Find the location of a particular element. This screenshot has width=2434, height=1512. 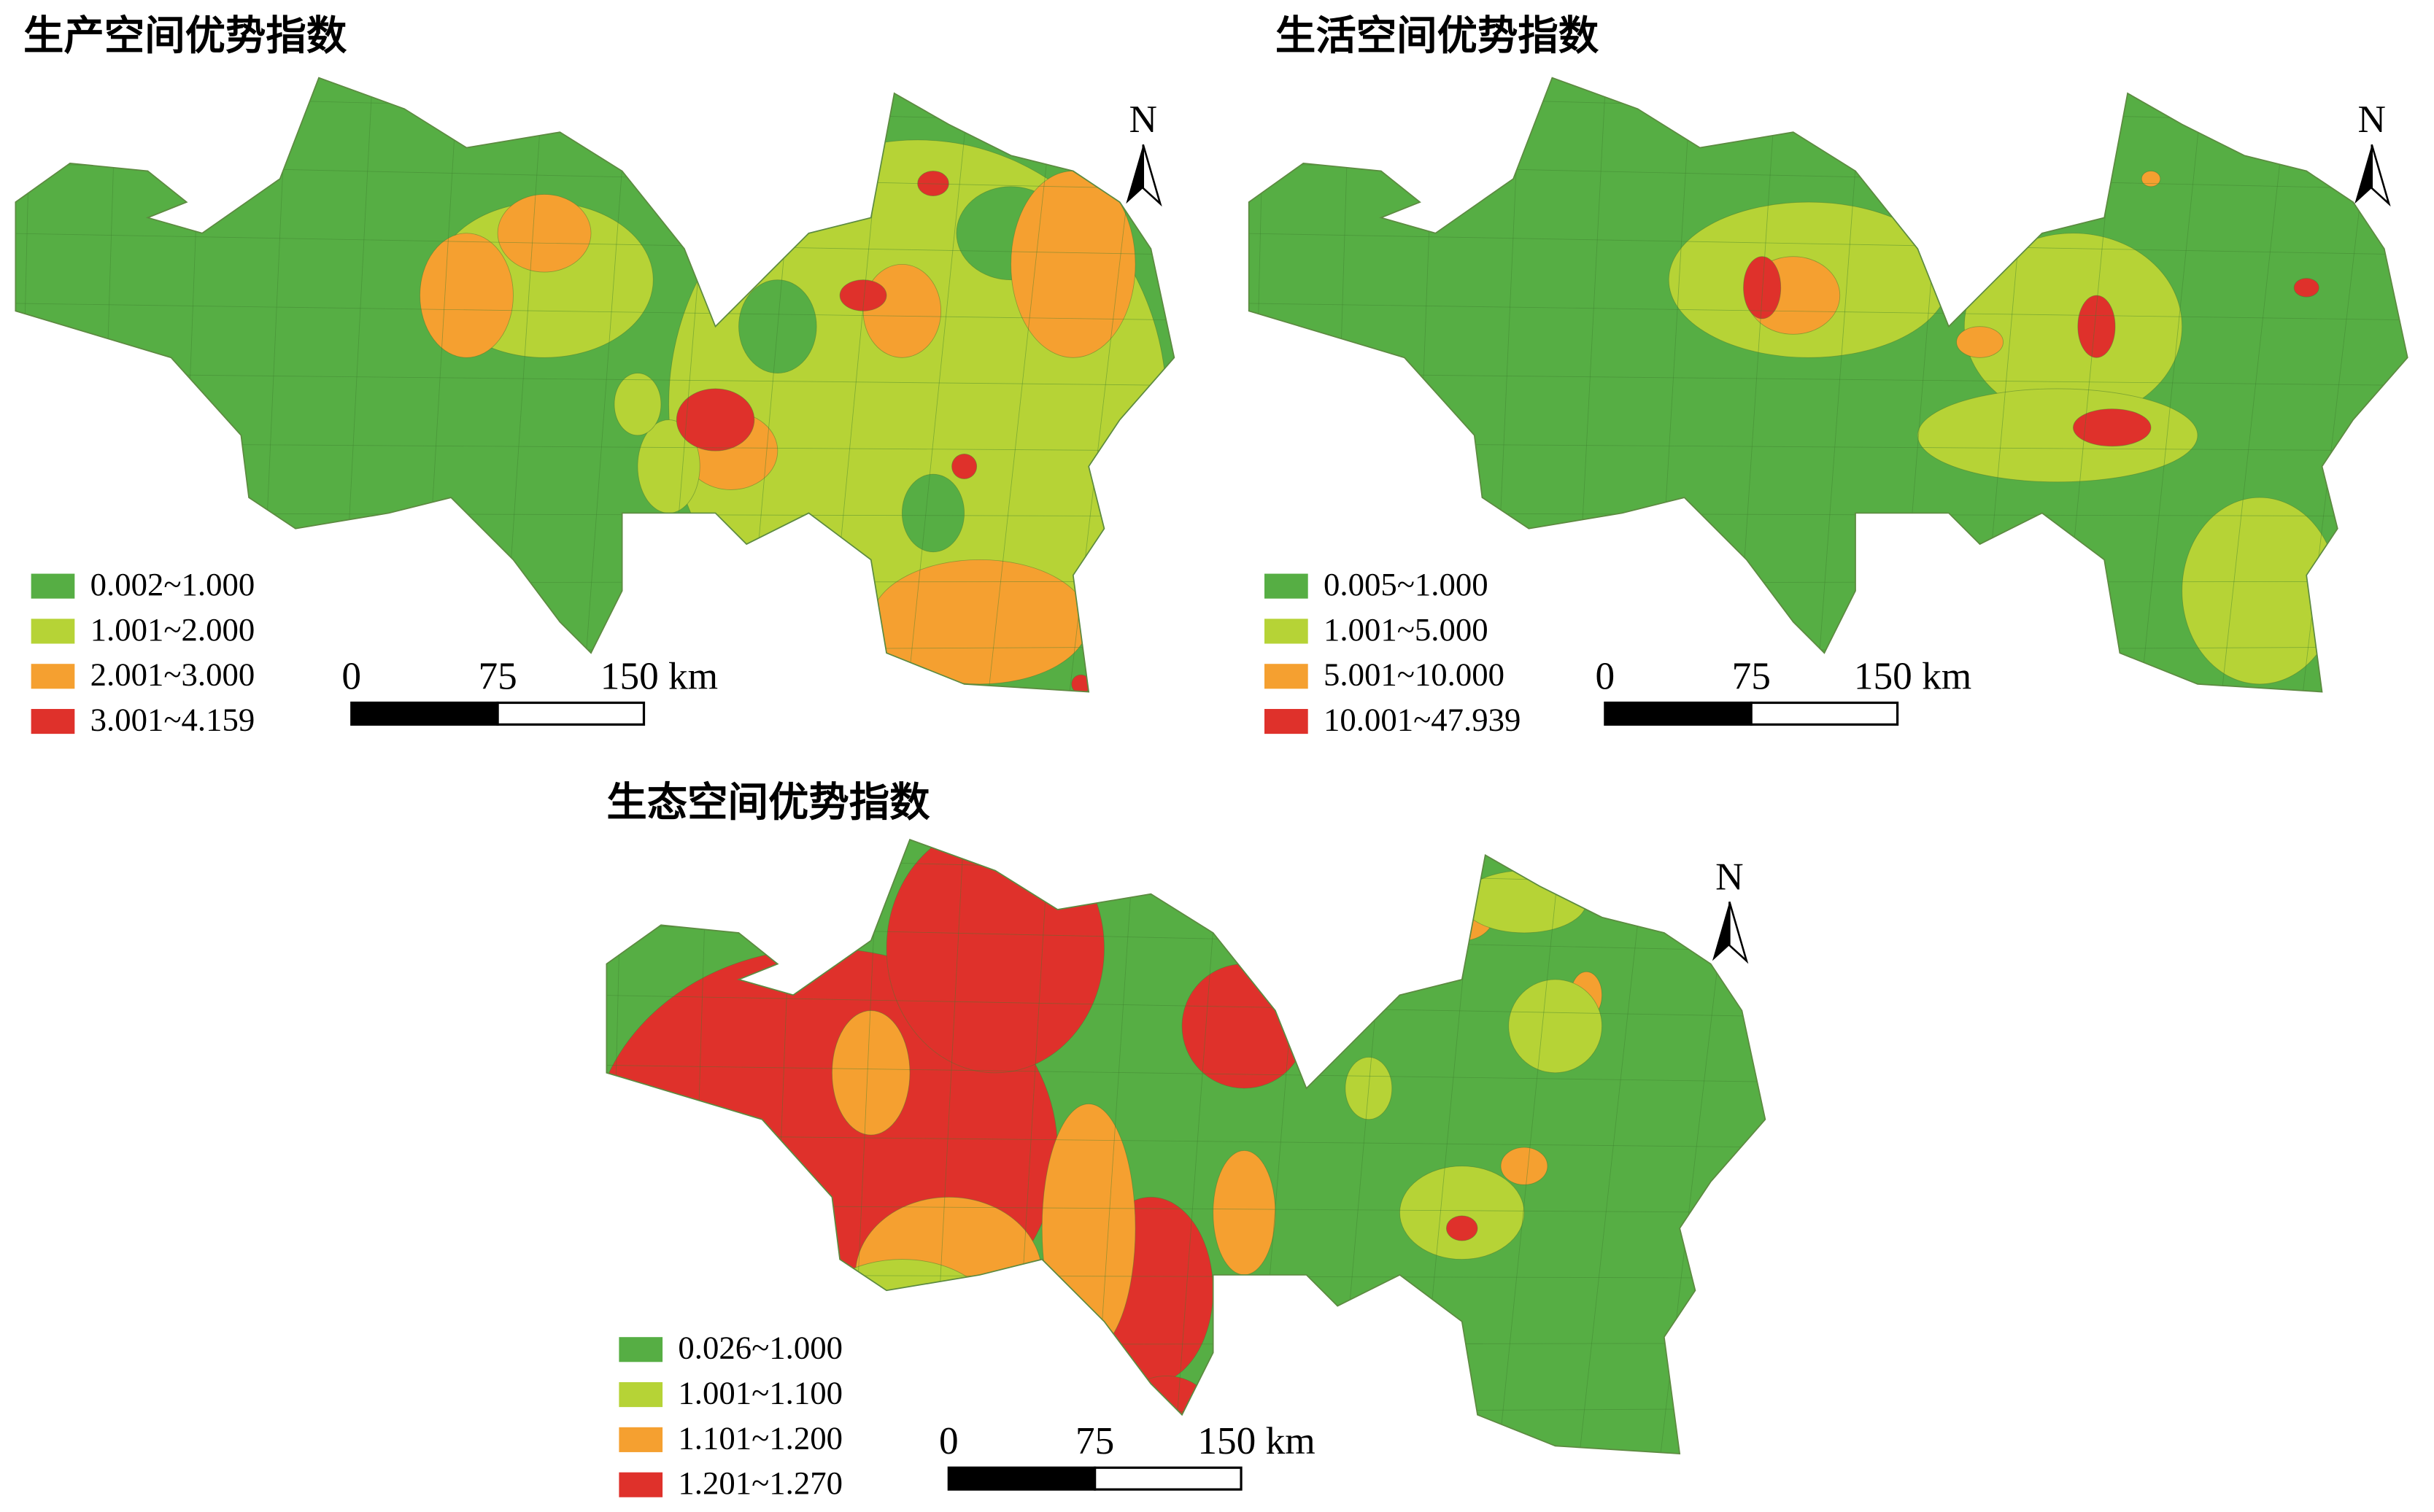

legend-label: 1.201~1.270 is located at coordinates (760, 1483).